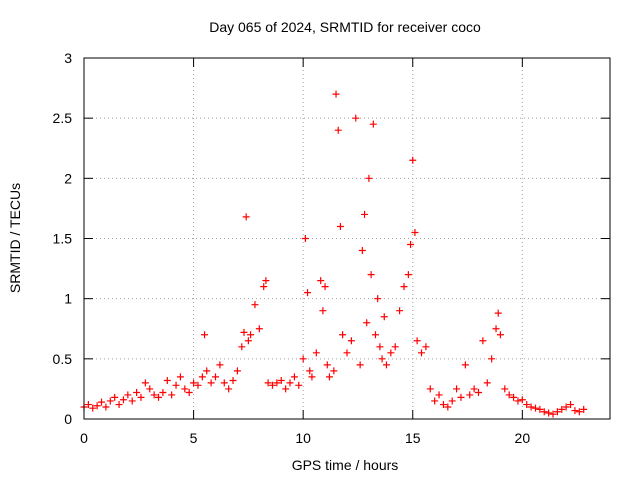  What do you see at coordinates (345, 465) in the screenshot?
I see `x-axis-label: GPS time / hours` at bounding box center [345, 465].